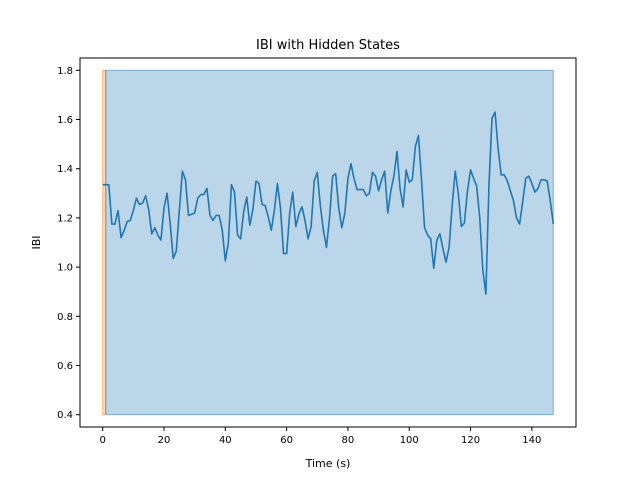 Image resolution: width=640 pixels, height=480 pixels. I want to click on y-tick-label: 0.8, so click(65, 317).